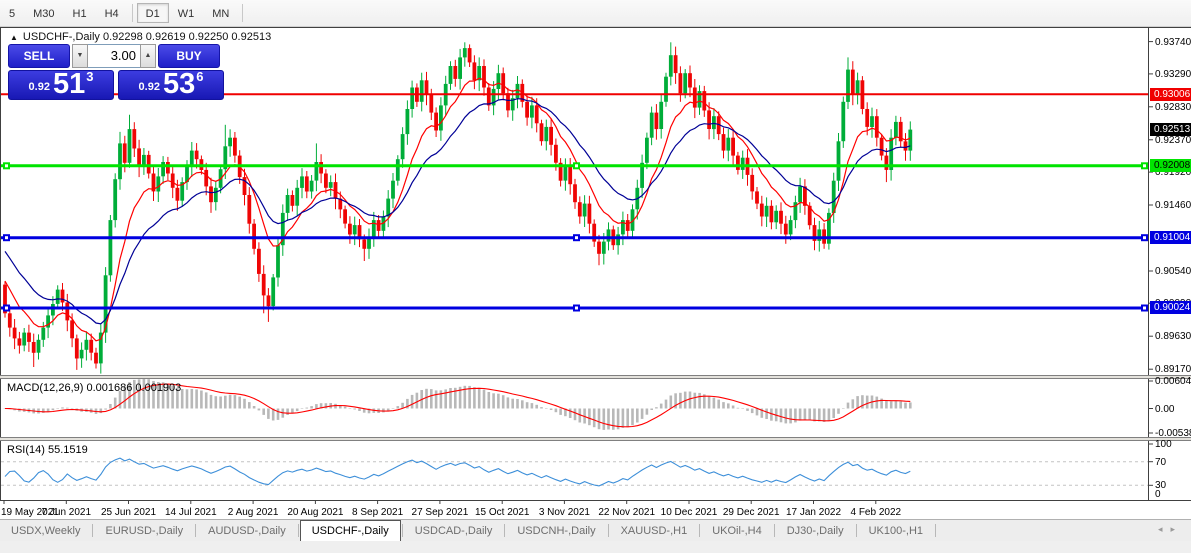 The width and height of the screenshot is (1191, 553). Describe the element at coordinates (1170, 165) in the screenshot. I see `support-line-price: 0.92008` at that location.